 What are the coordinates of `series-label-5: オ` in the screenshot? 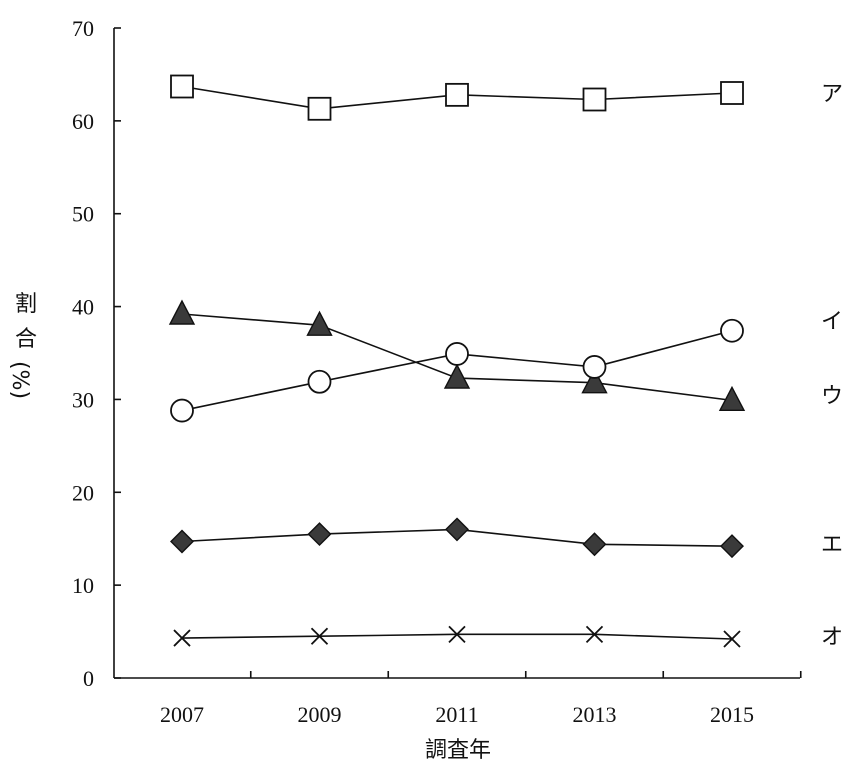 It's located at (832, 637).